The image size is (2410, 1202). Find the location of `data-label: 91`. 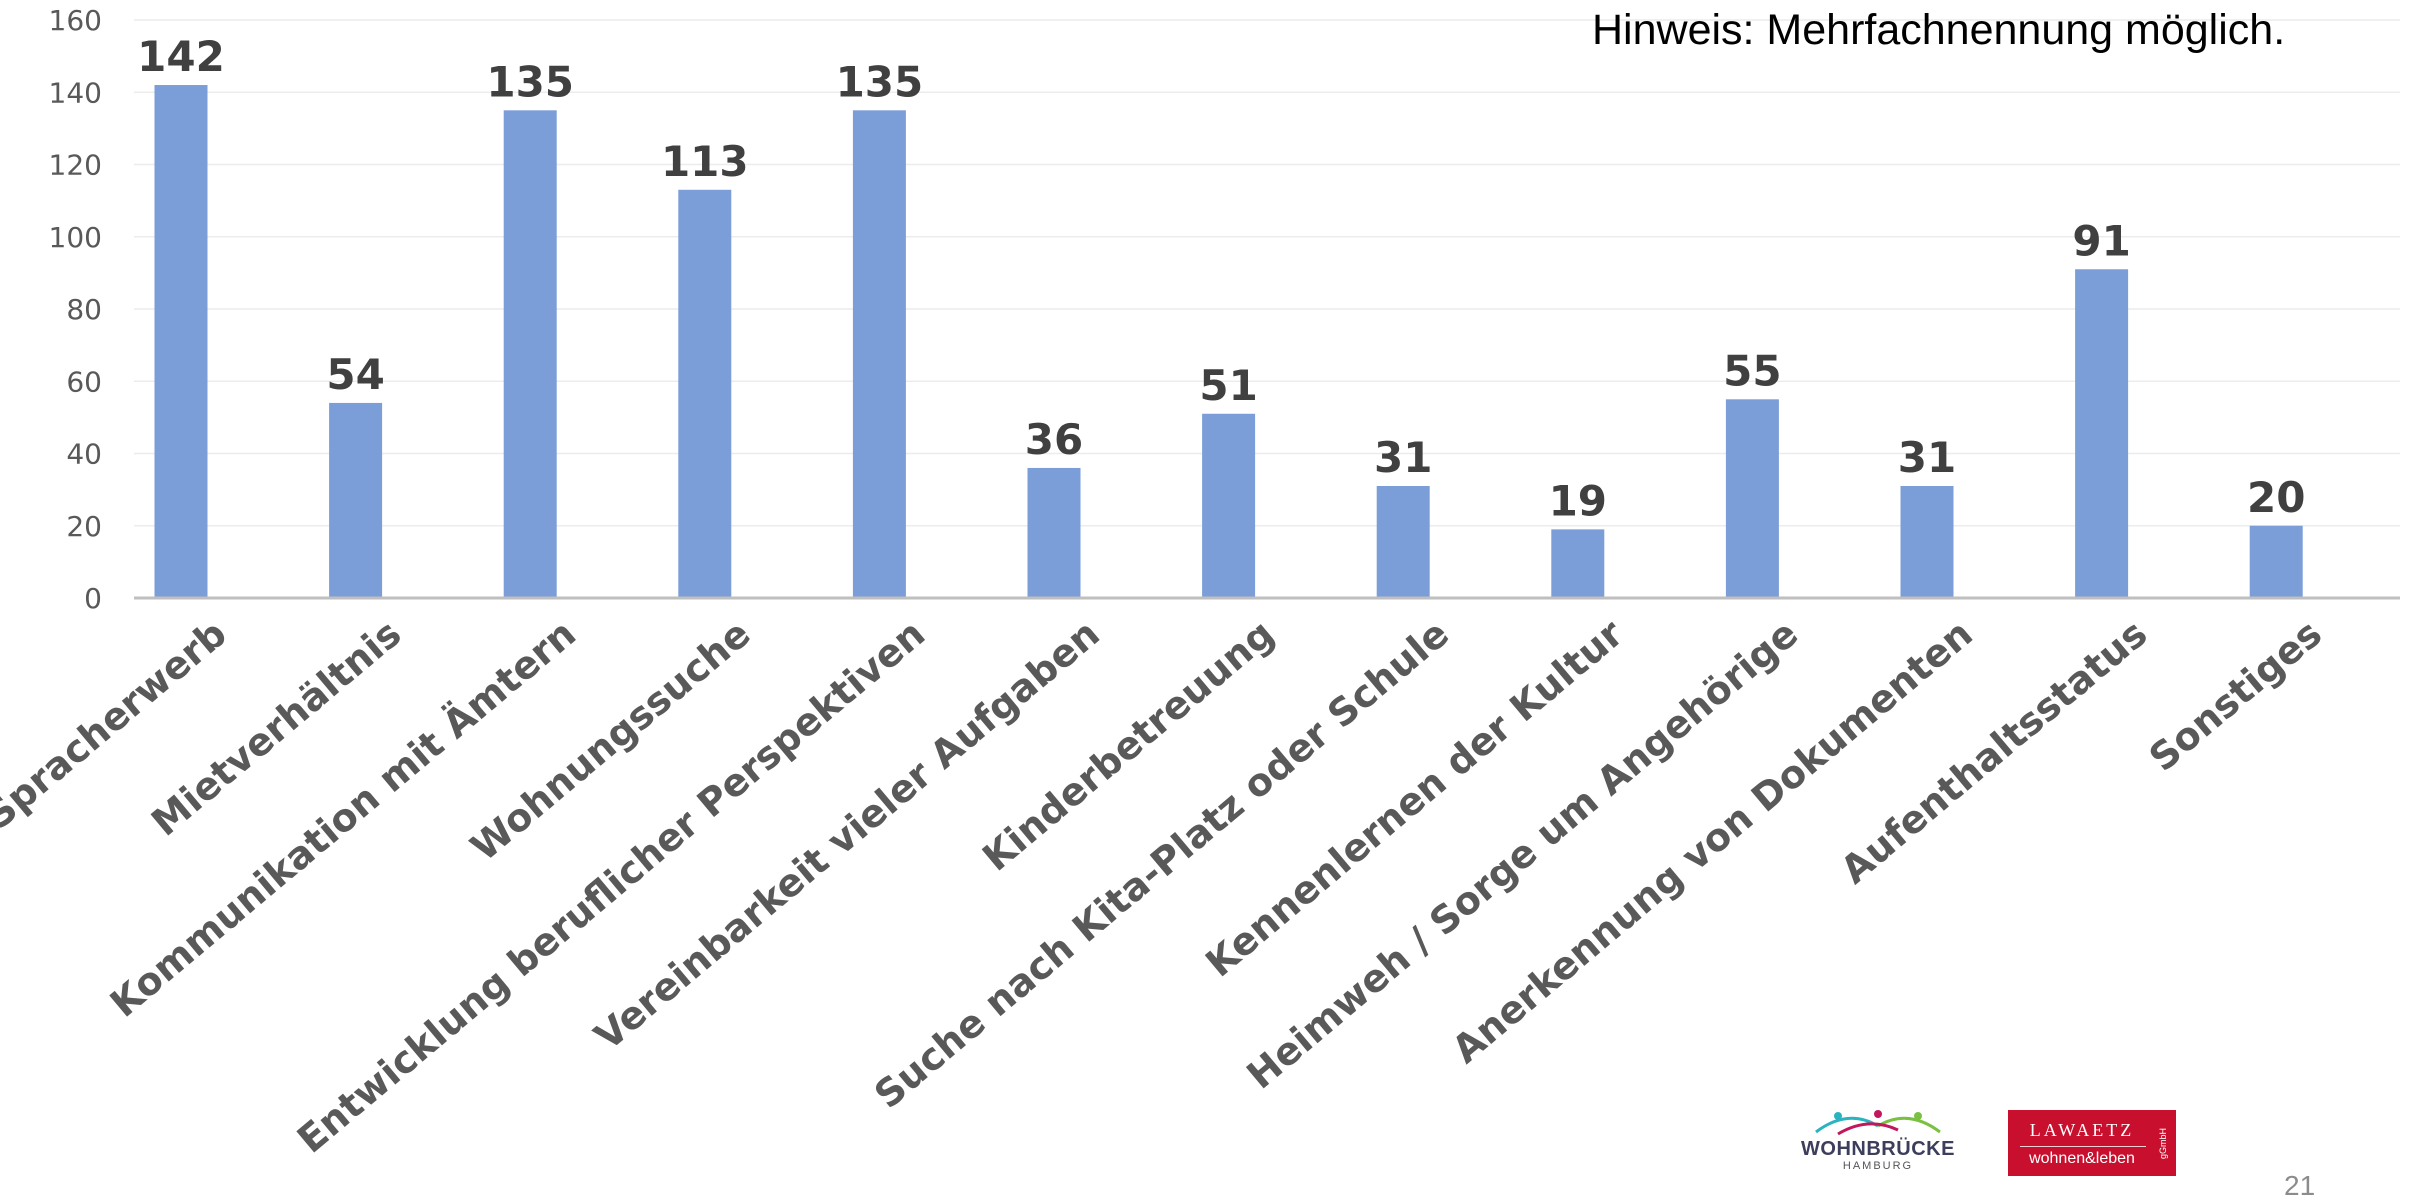

data-label: 91 is located at coordinates (2101, 240).